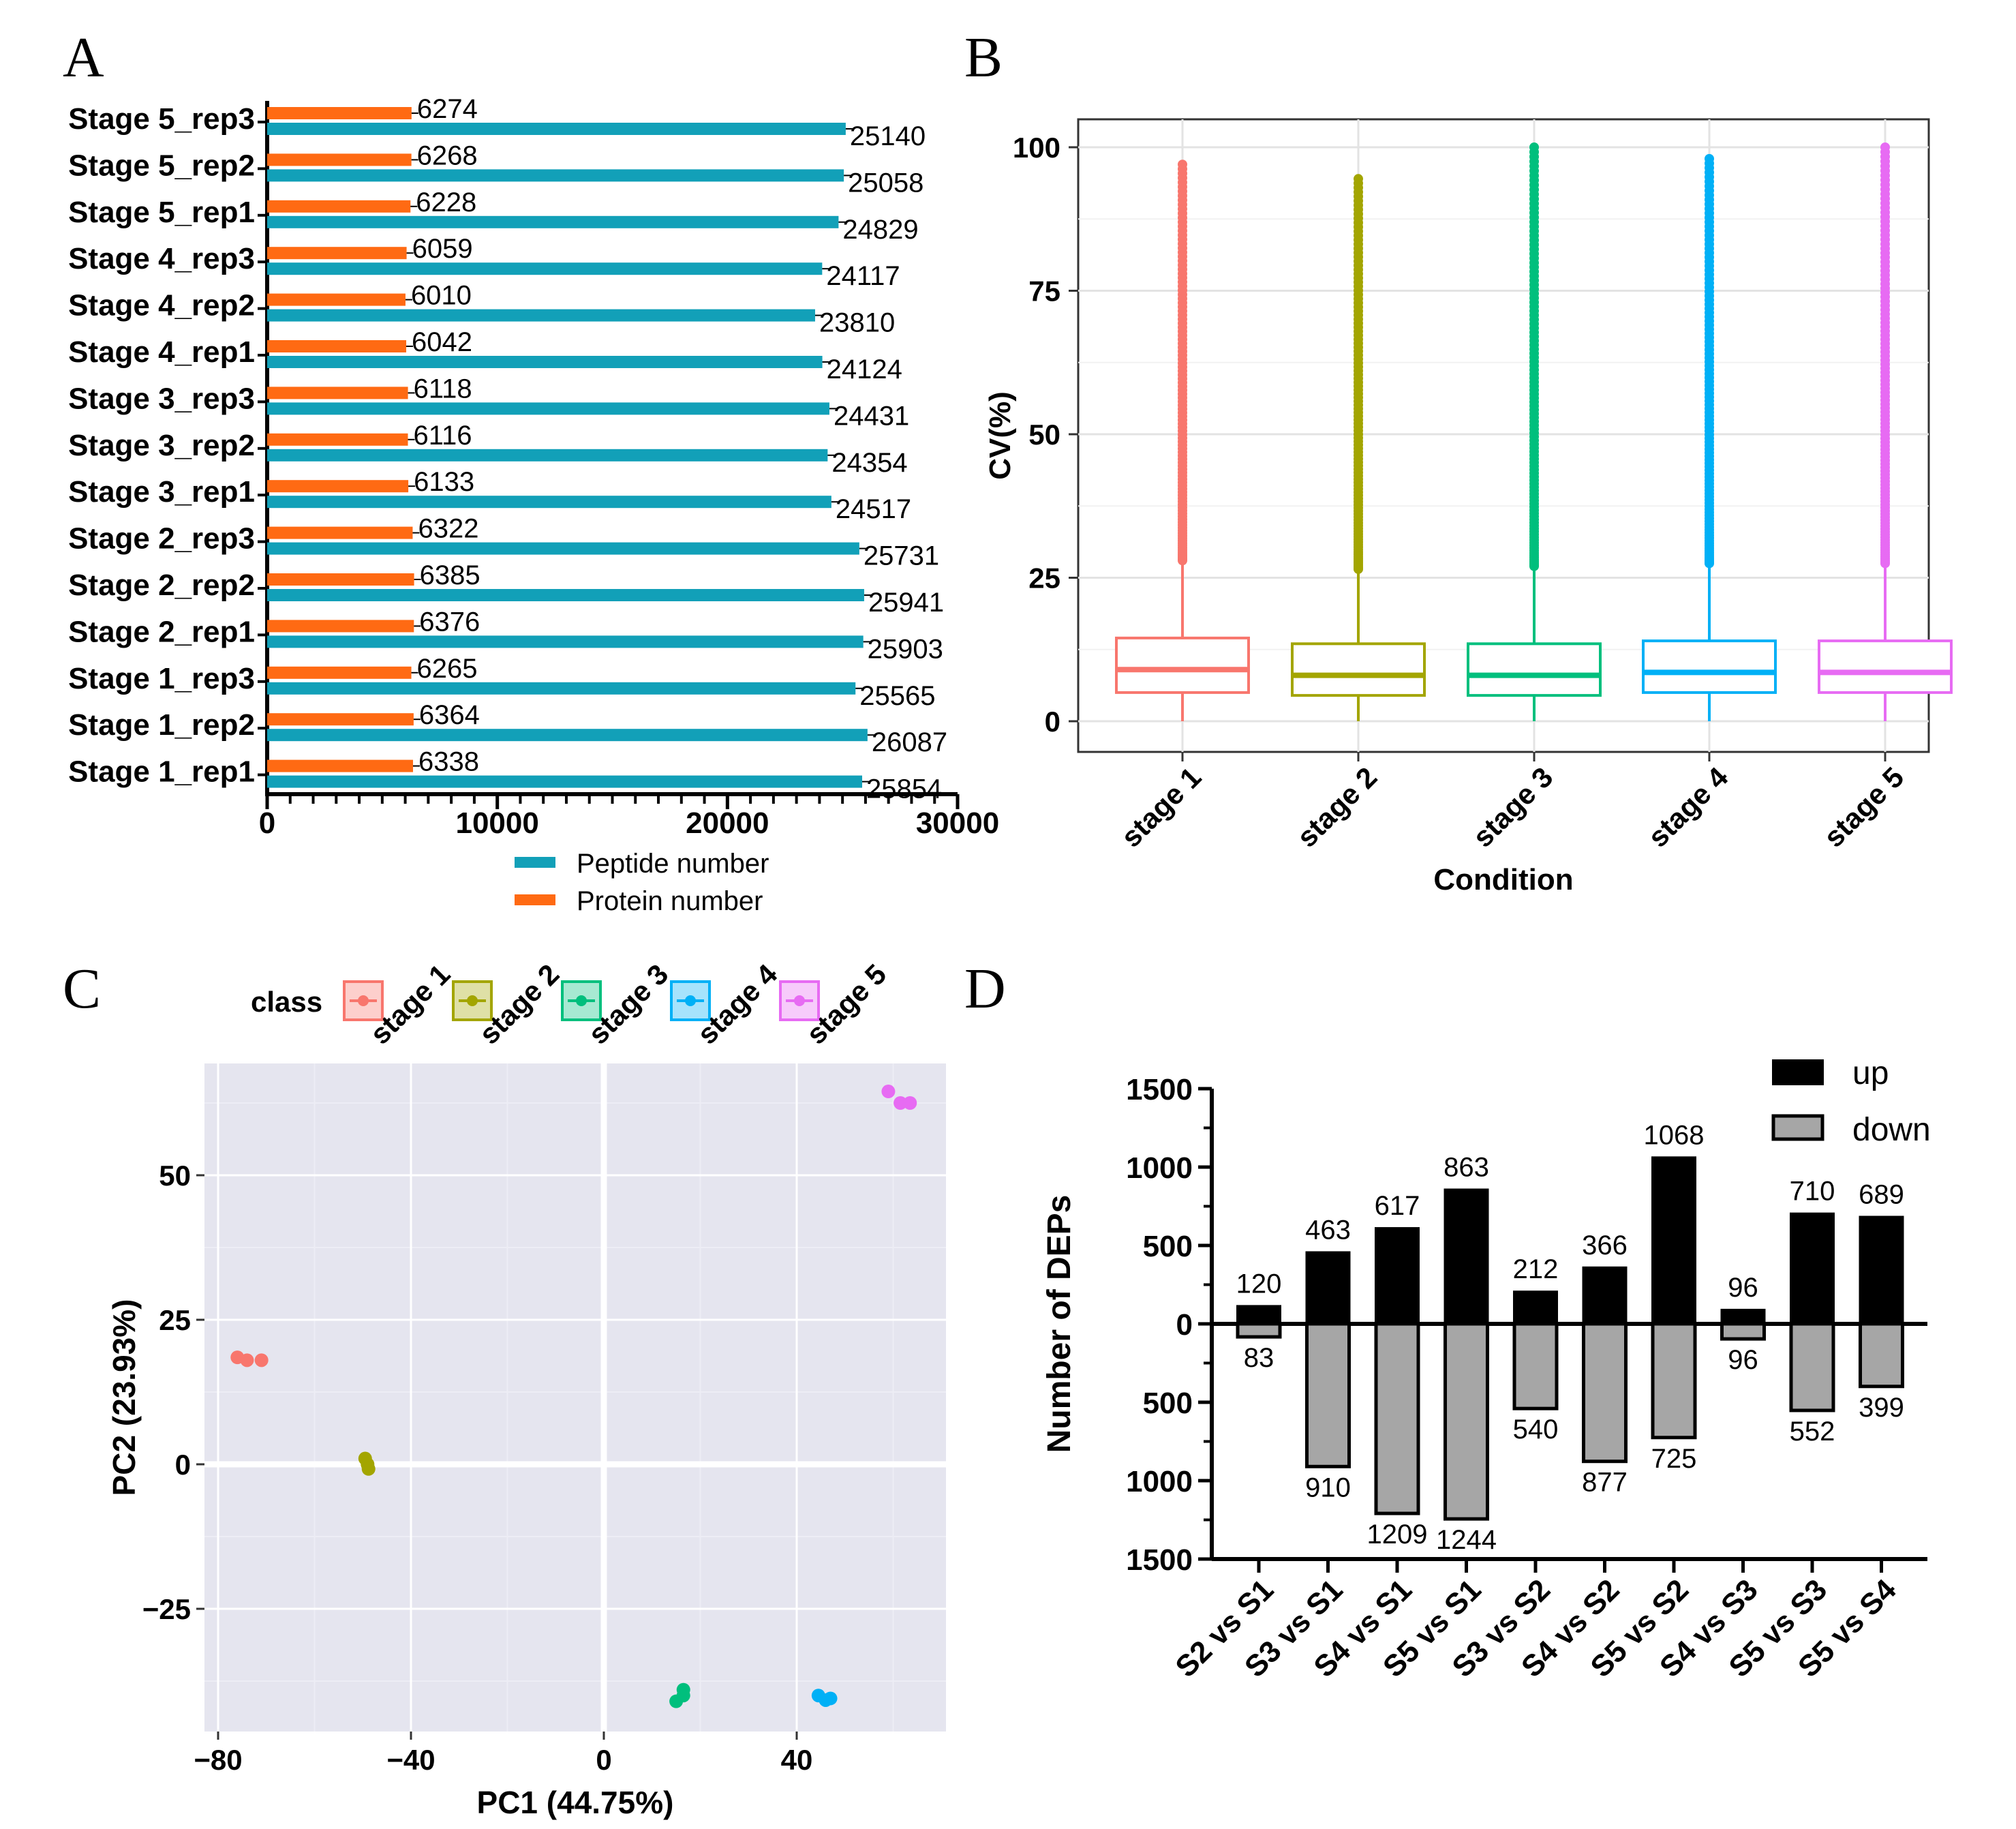 This screenshot has height=1829, width=2016. Describe the element at coordinates (410, 1760) in the screenshot. I see `c-x-tick-label: −40` at that location.